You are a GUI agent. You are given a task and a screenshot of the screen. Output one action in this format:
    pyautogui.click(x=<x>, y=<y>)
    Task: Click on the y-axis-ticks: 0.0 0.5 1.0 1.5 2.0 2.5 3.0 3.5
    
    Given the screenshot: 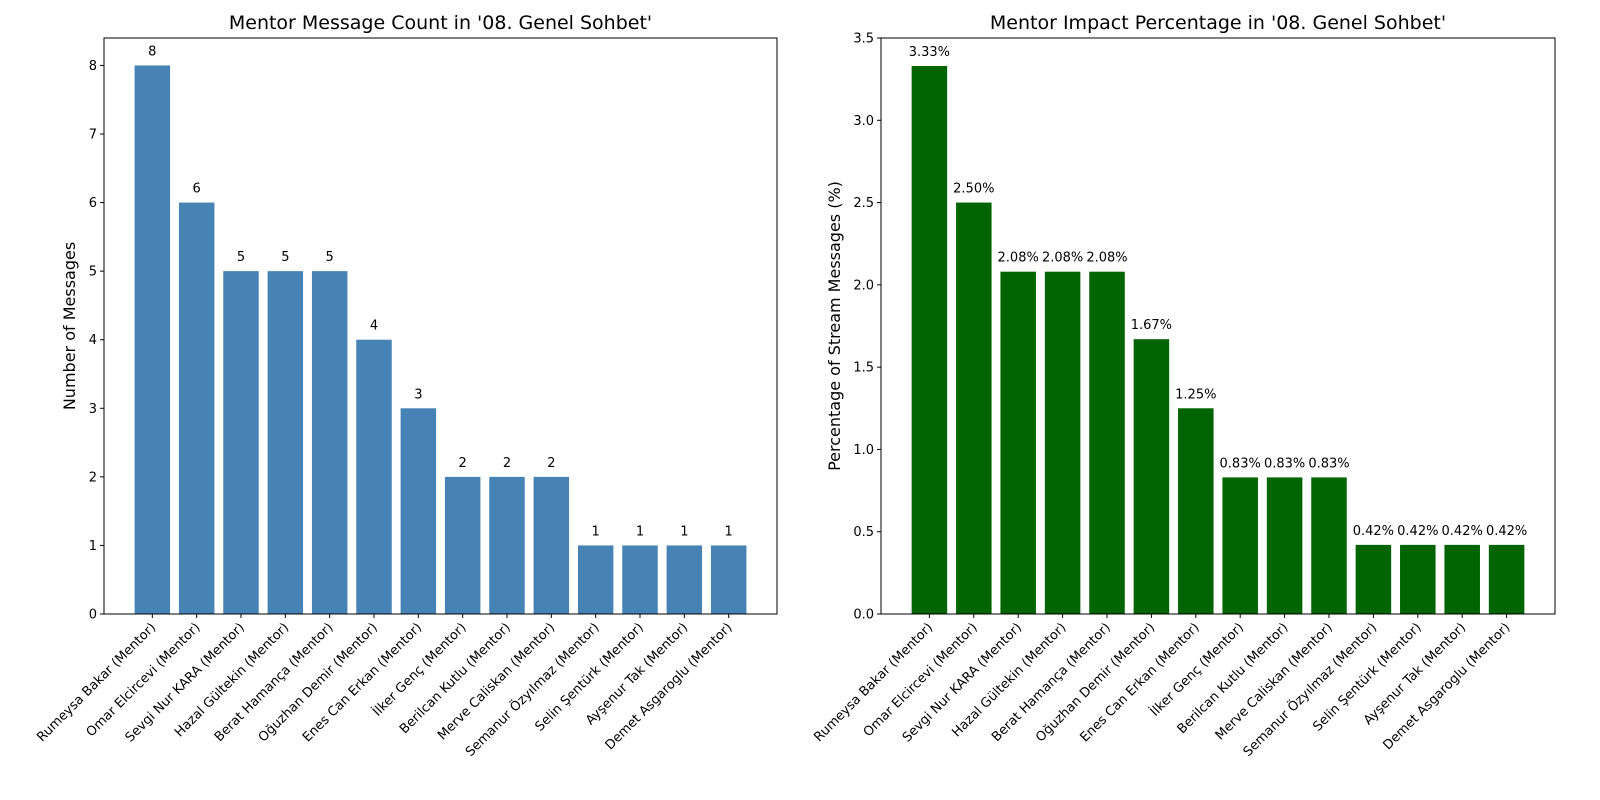 What is the action you would take?
    pyautogui.click(x=867, y=327)
    